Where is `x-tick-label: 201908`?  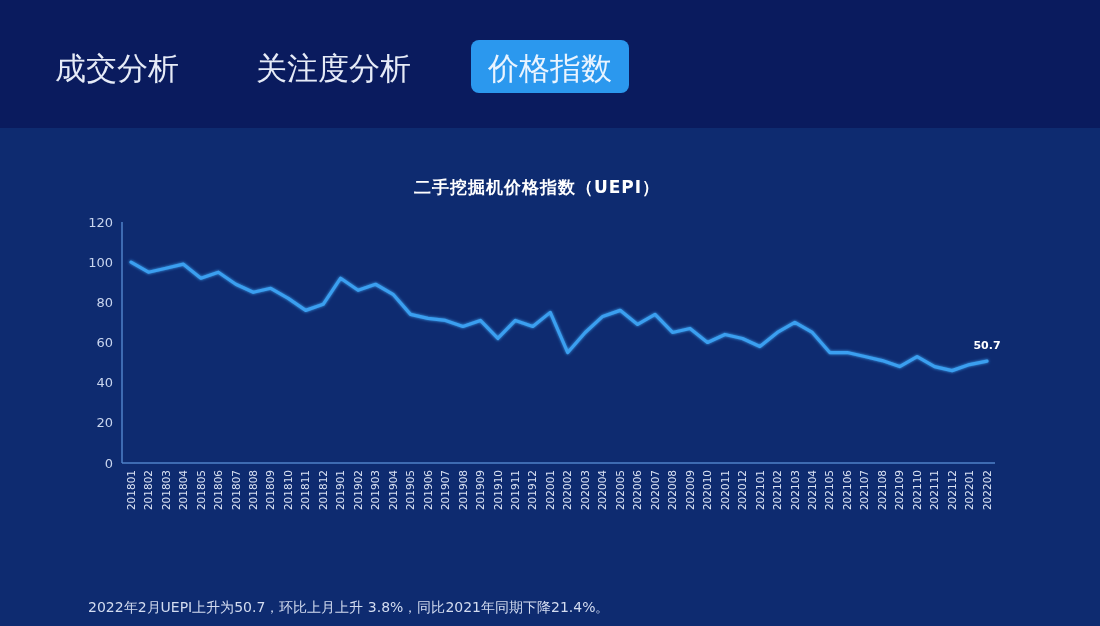
x-tick-label: 201908 is located at coordinates (462, 490).